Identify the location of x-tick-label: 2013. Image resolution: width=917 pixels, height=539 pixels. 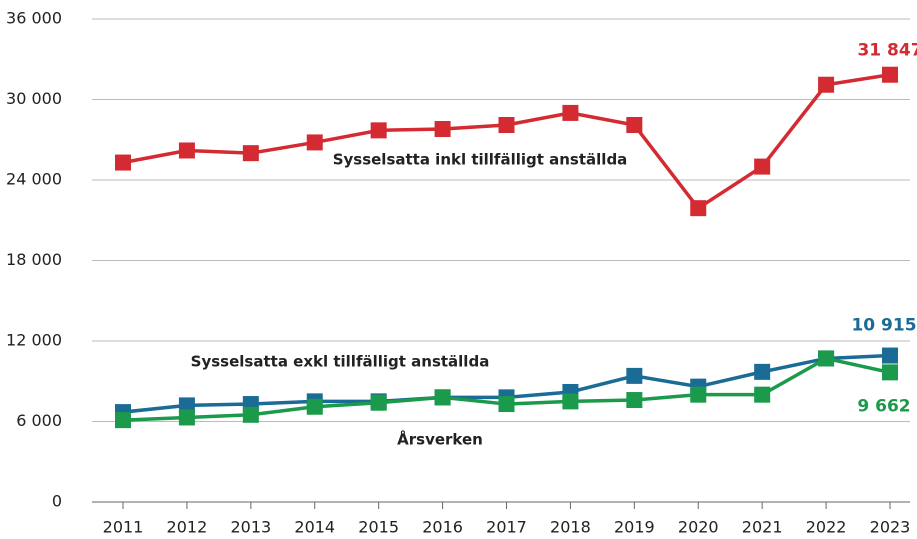
(250, 527).